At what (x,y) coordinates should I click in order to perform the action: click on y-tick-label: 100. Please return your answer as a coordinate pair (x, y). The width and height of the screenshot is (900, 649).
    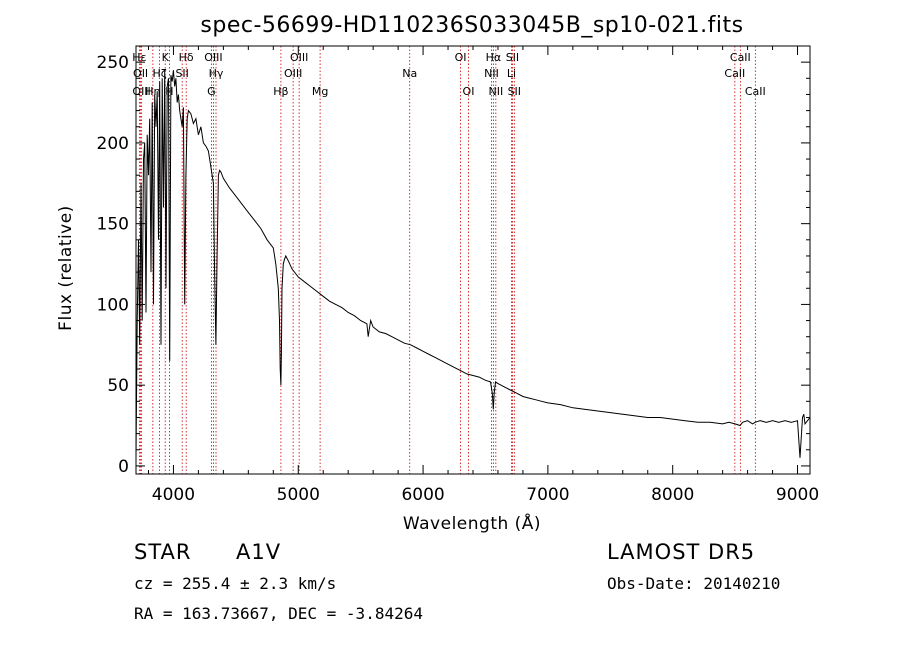
    Looking at the image, I should click on (113, 305).